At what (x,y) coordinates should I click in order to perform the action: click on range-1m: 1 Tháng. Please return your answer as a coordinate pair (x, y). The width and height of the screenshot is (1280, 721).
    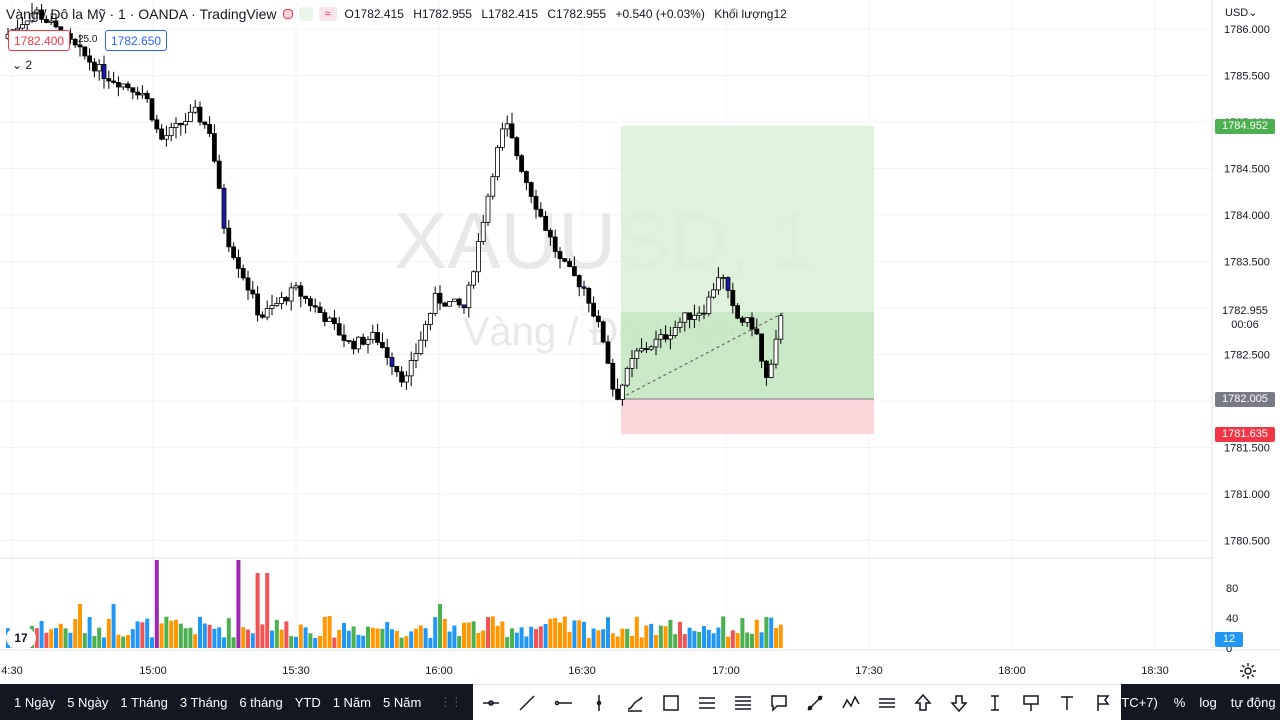
    Looking at the image, I should click on (144, 702).